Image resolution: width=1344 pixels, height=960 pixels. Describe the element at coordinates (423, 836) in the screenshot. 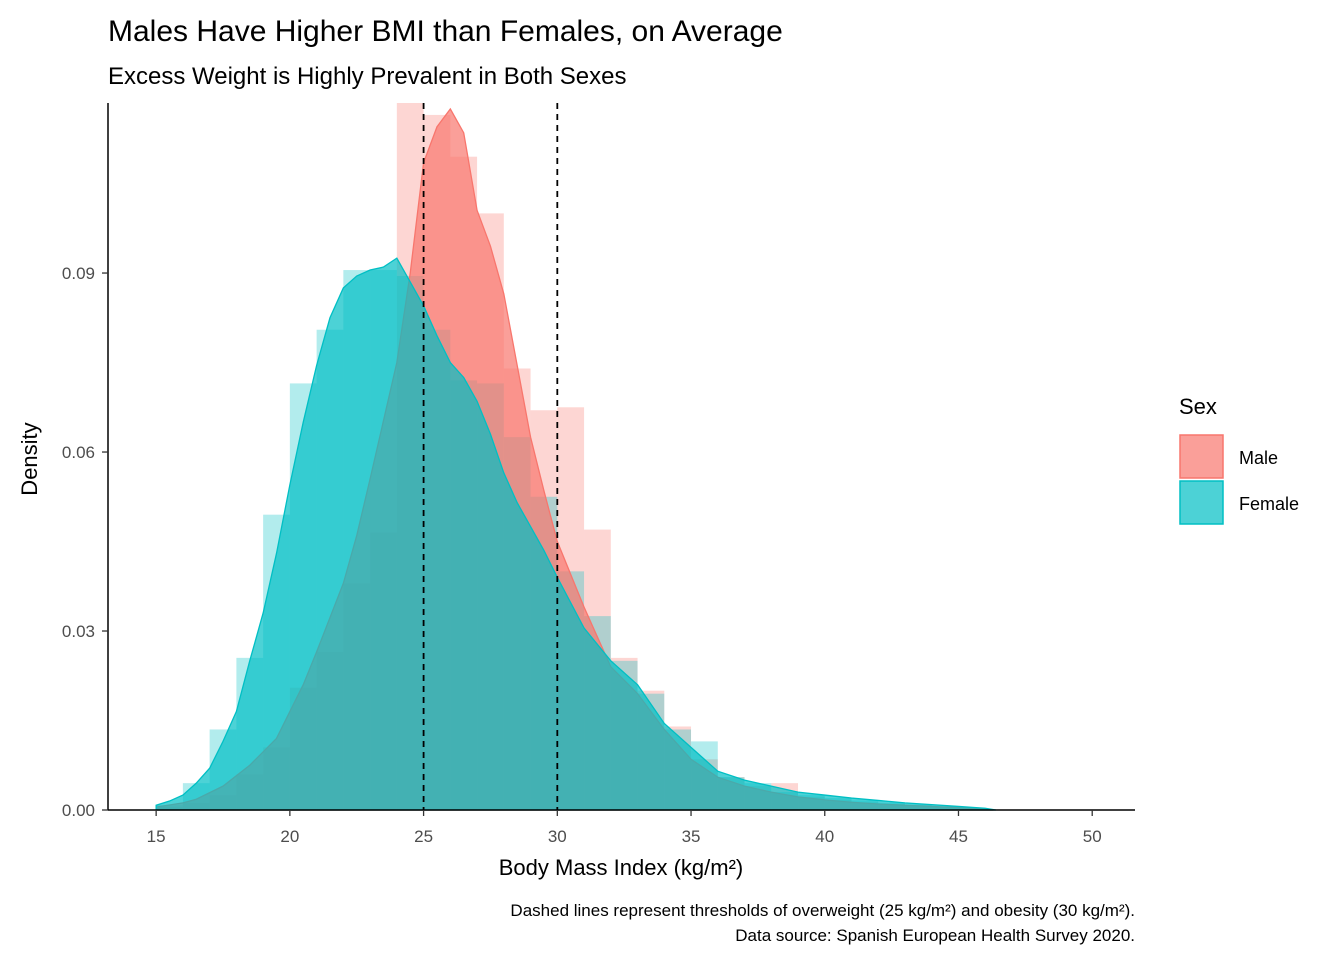

I see `x-tick-label: 25` at that location.